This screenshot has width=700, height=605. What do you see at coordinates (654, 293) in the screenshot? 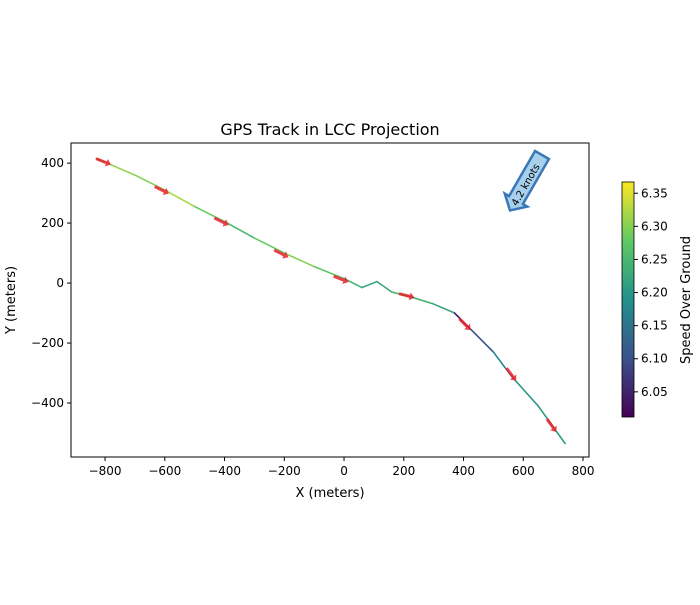
I see `colorbar-tick-label: 6.20` at bounding box center [654, 293].